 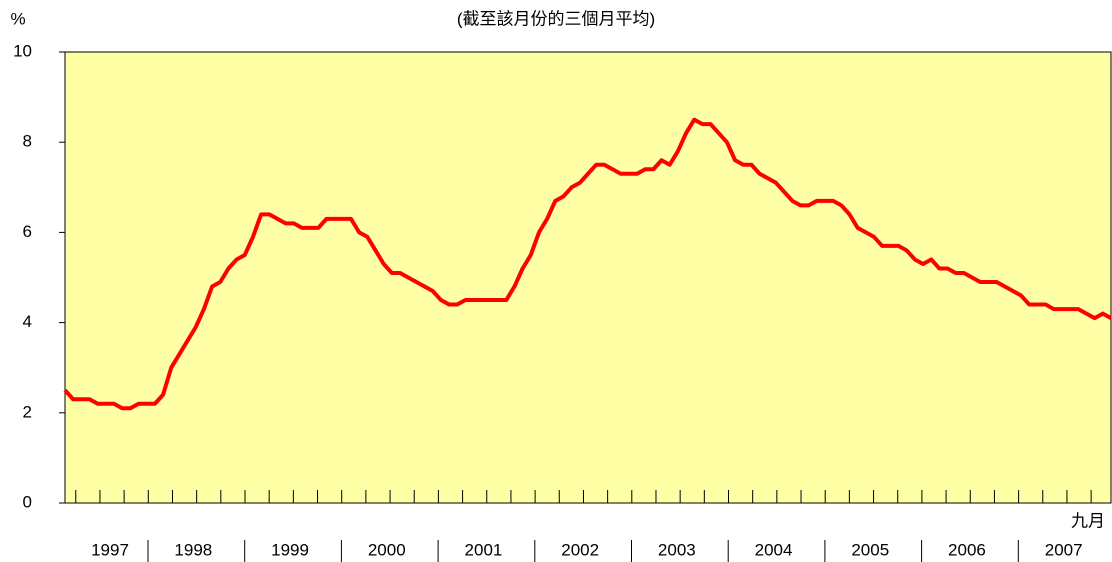 I want to click on x-tick-label: 2002, so click(x=580, y=549).